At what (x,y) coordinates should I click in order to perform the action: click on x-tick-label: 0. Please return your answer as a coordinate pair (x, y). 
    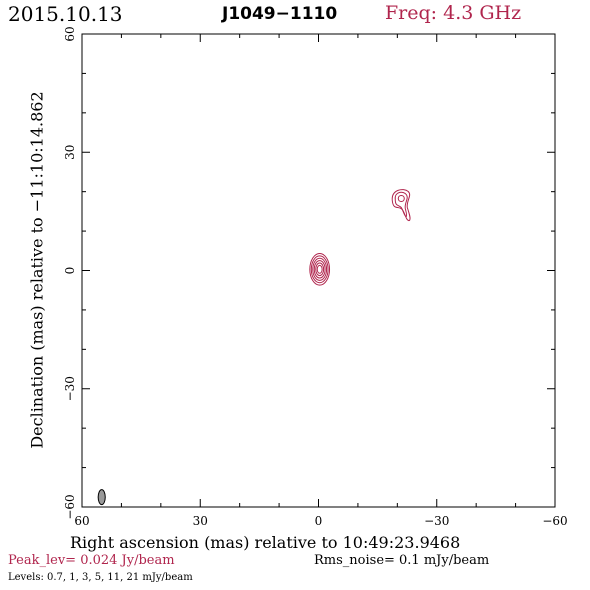
    Looking at the image, I should click on (319, 521).